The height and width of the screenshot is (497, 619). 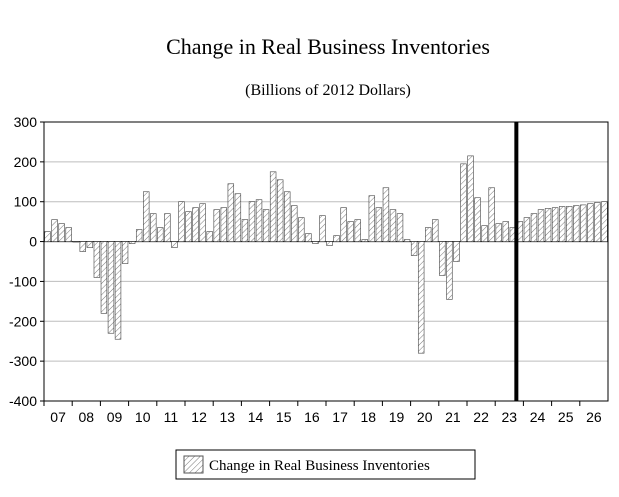 I want to click on y-tick-label: 0, so click(x=33, y=242).